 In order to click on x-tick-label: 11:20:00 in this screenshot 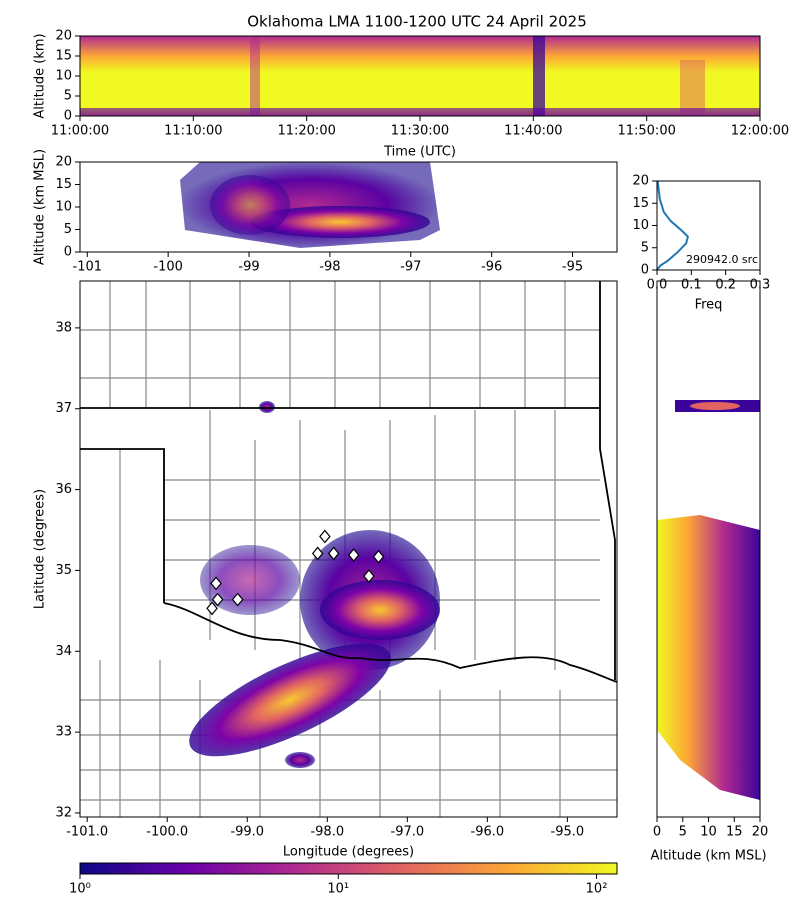, I will do `click(306, 131)`.